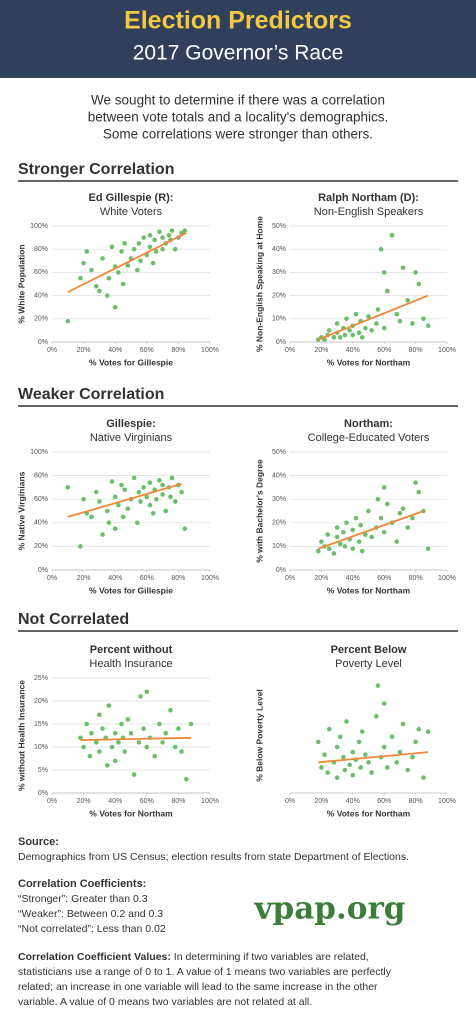 Image resolution: width=476 pixels, height=1024 pixels. I want to click on y-tick-label: 20%, so click(41, 319).